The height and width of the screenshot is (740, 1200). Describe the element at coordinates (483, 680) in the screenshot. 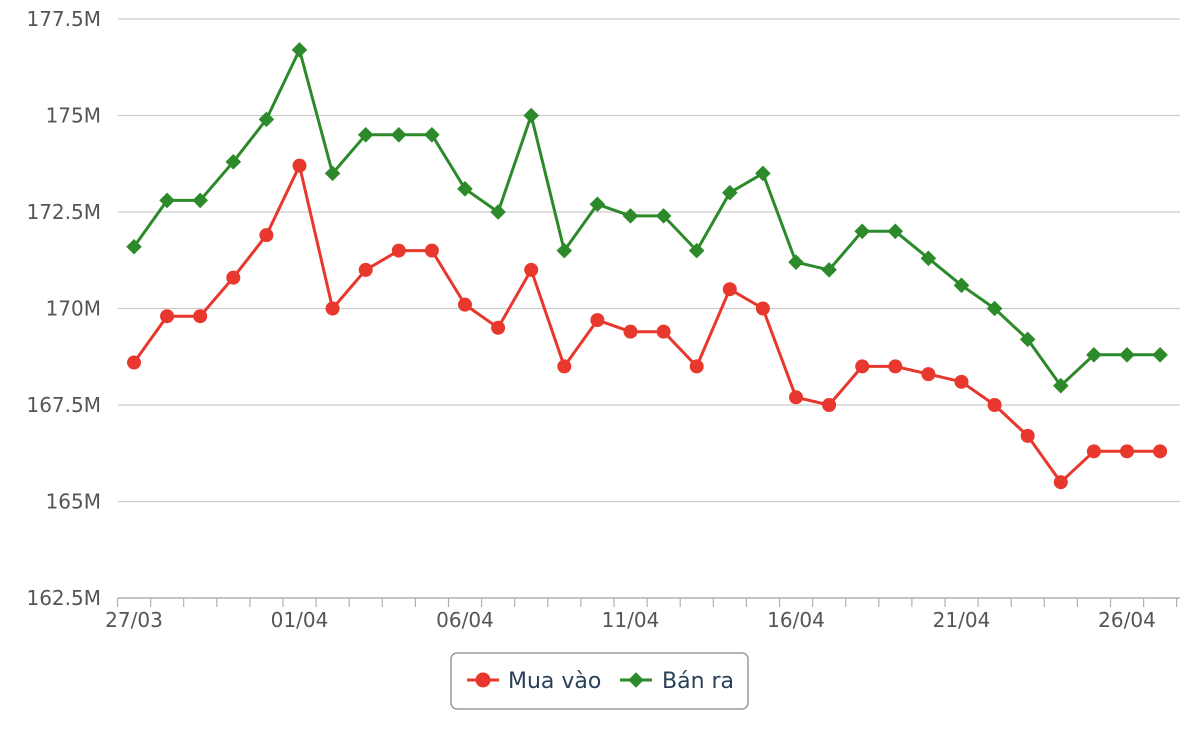

I see `legend-buy-marker` at that location.